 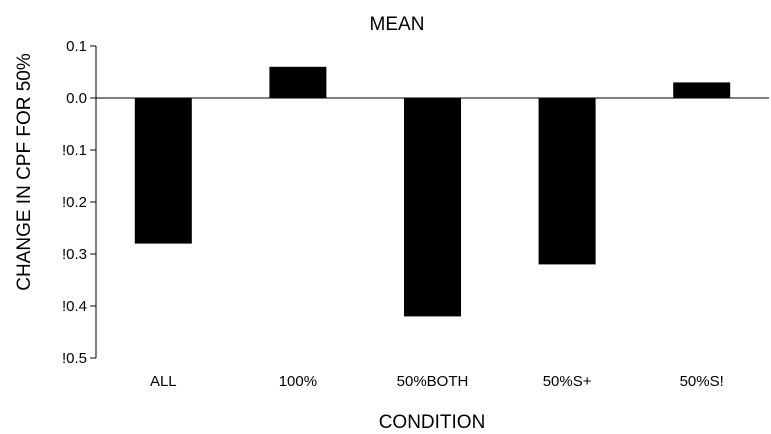 I want to click on category-label: ALL, so click(x=163, y=381).